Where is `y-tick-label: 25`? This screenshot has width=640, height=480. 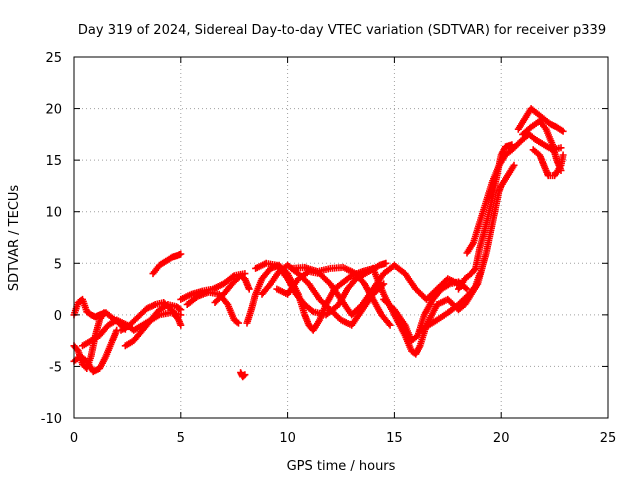
y-tick-label: 25 is located at coordinates (53, 58).